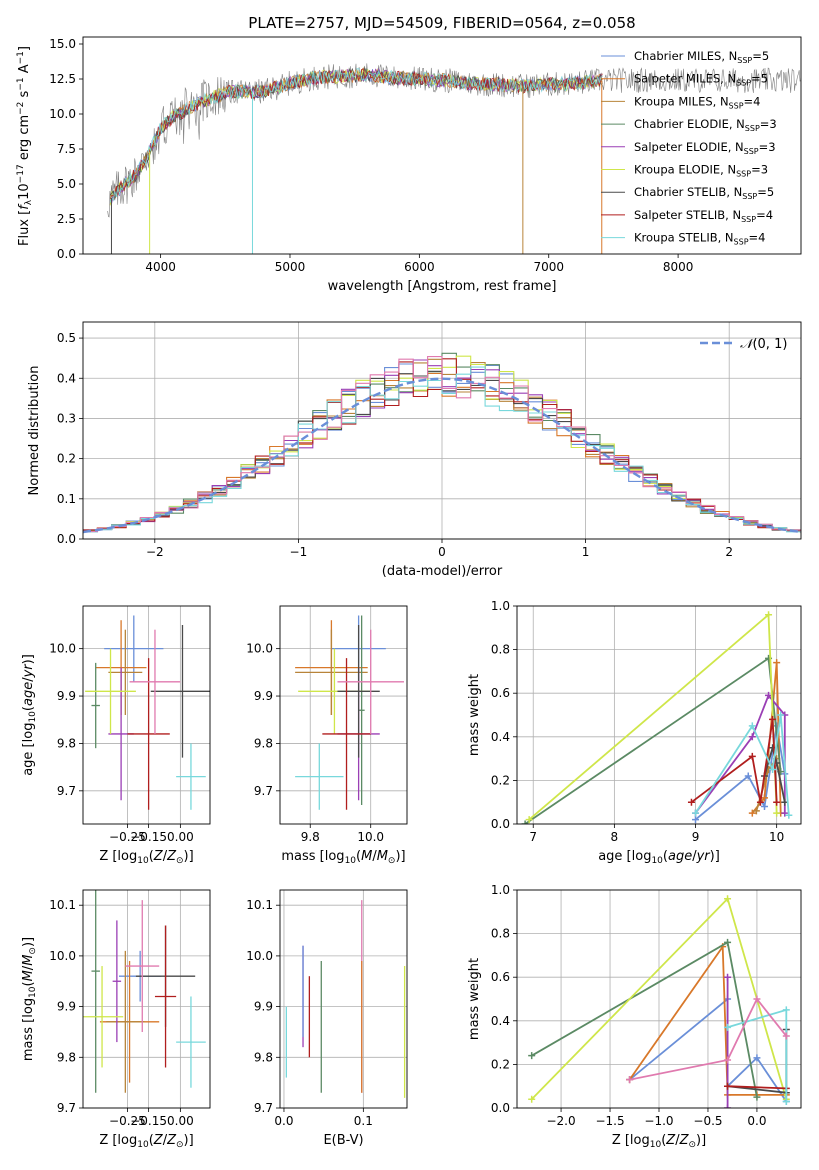 Image resolution: width=819 pixels, height=1170 pixels. What do you see at coordinates (25, 146) in the screenshot?
I see `y-axis-label: Flux [fλ10−17 erg cm−2 s−1 A−1]` at bounding box center [25, 146].